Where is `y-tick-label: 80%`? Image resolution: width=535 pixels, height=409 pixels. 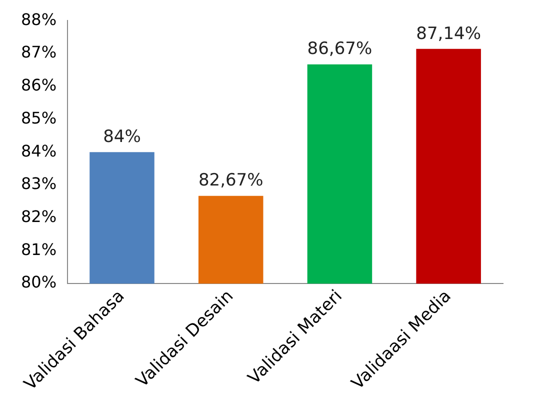
y-tick-label: 80% is located at coordinates (39, 282).